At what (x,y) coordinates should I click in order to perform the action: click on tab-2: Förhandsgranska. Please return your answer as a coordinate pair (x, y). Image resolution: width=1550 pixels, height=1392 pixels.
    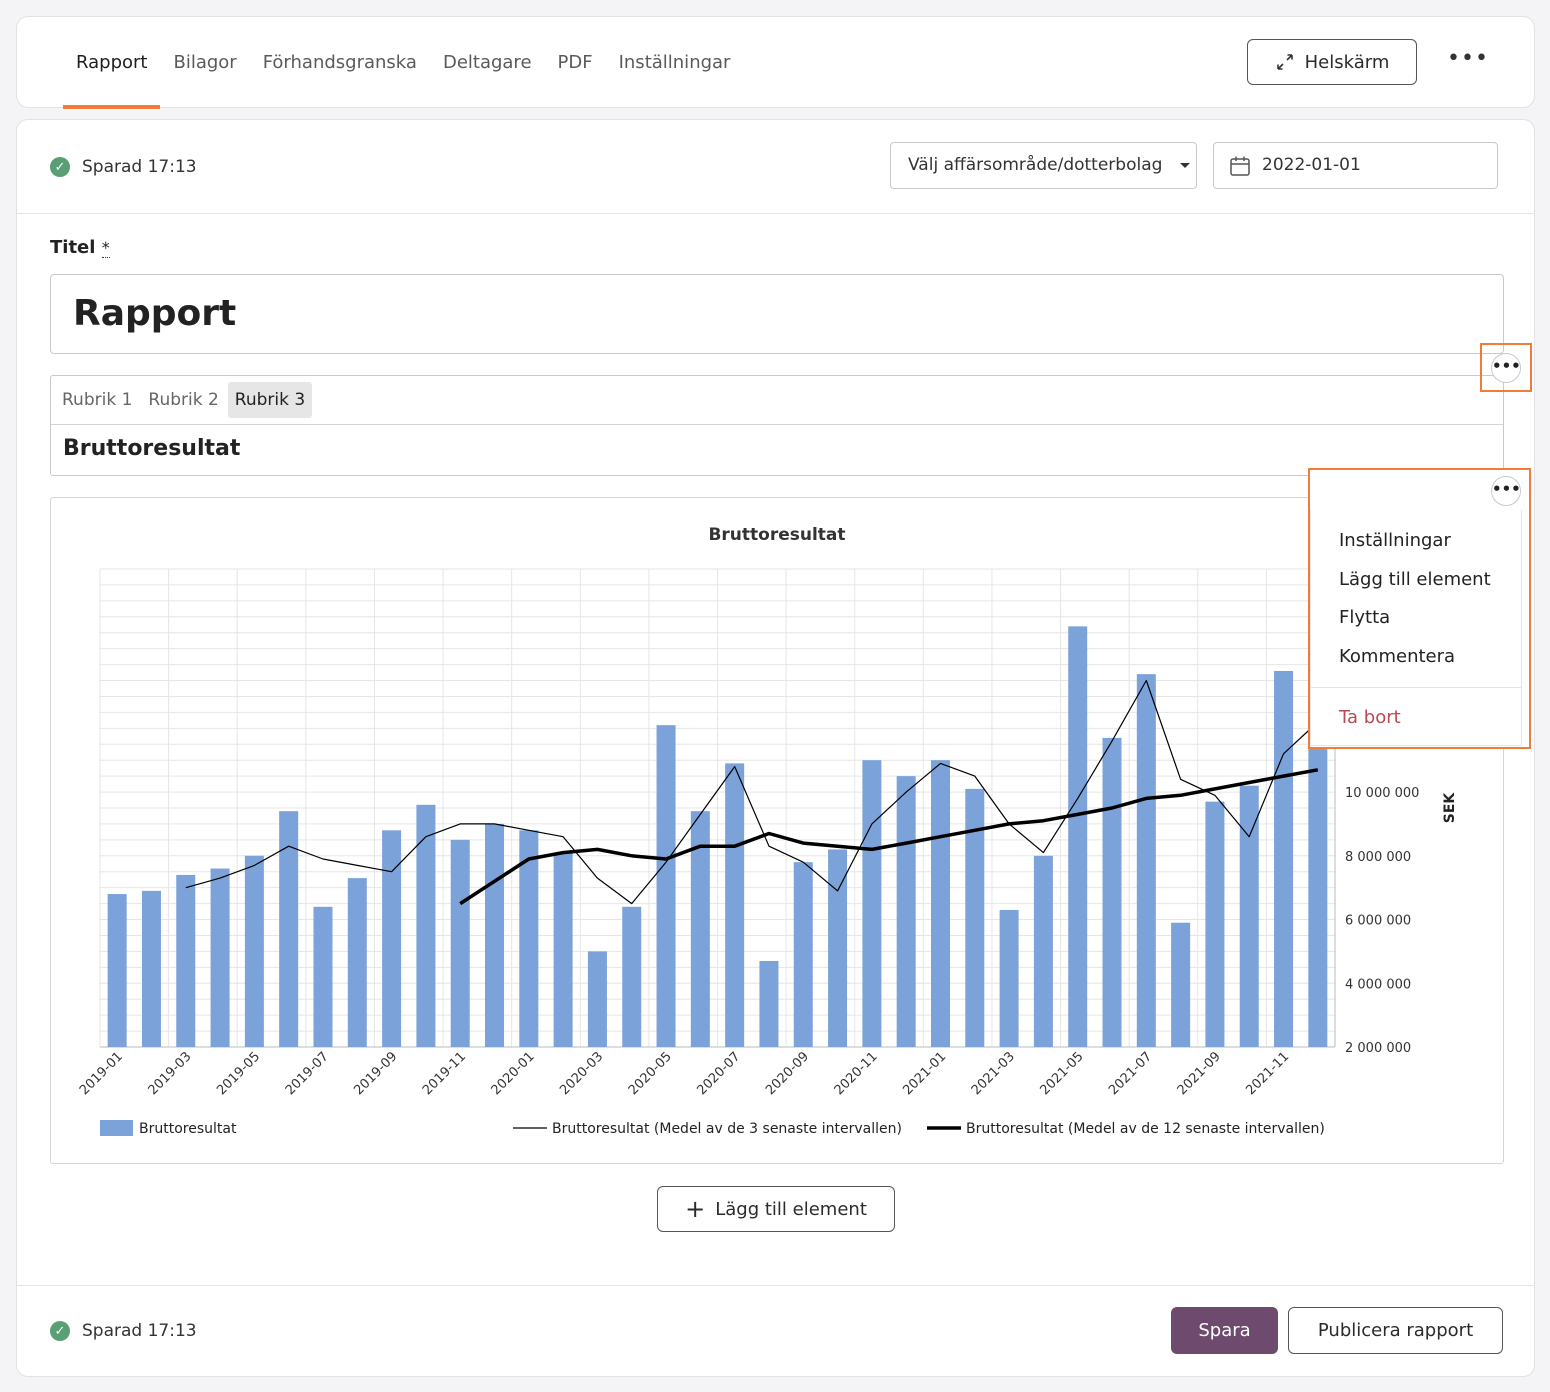
    Looking at the image, I should click on (339, 62).